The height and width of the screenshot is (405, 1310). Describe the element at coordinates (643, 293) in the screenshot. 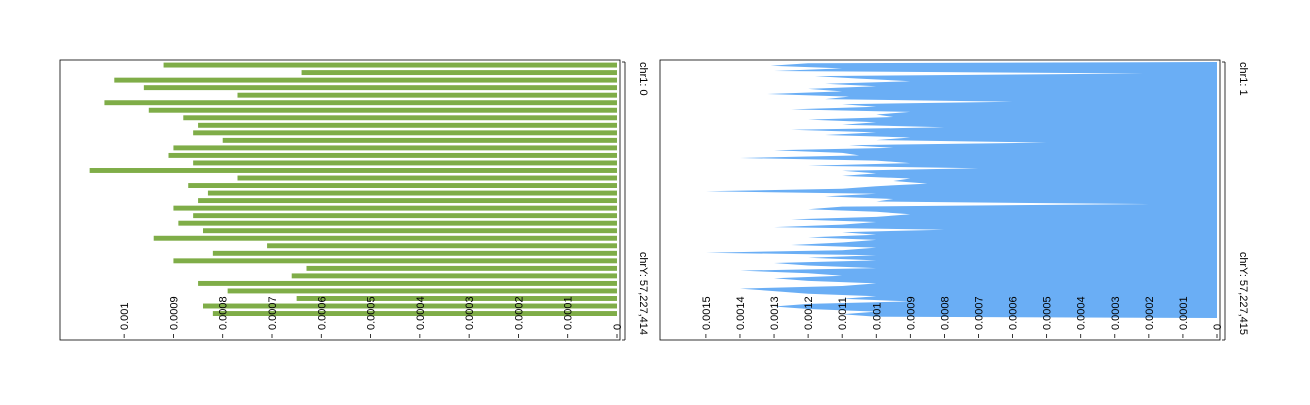

I see `genome-axis-end-label: chrY: 57,227,414` at that location.